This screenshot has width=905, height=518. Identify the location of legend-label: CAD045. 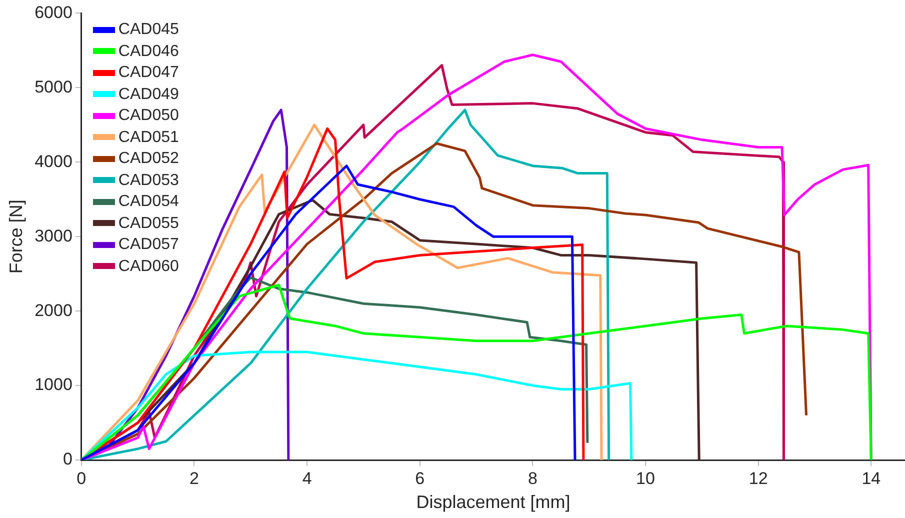
(148, 30).